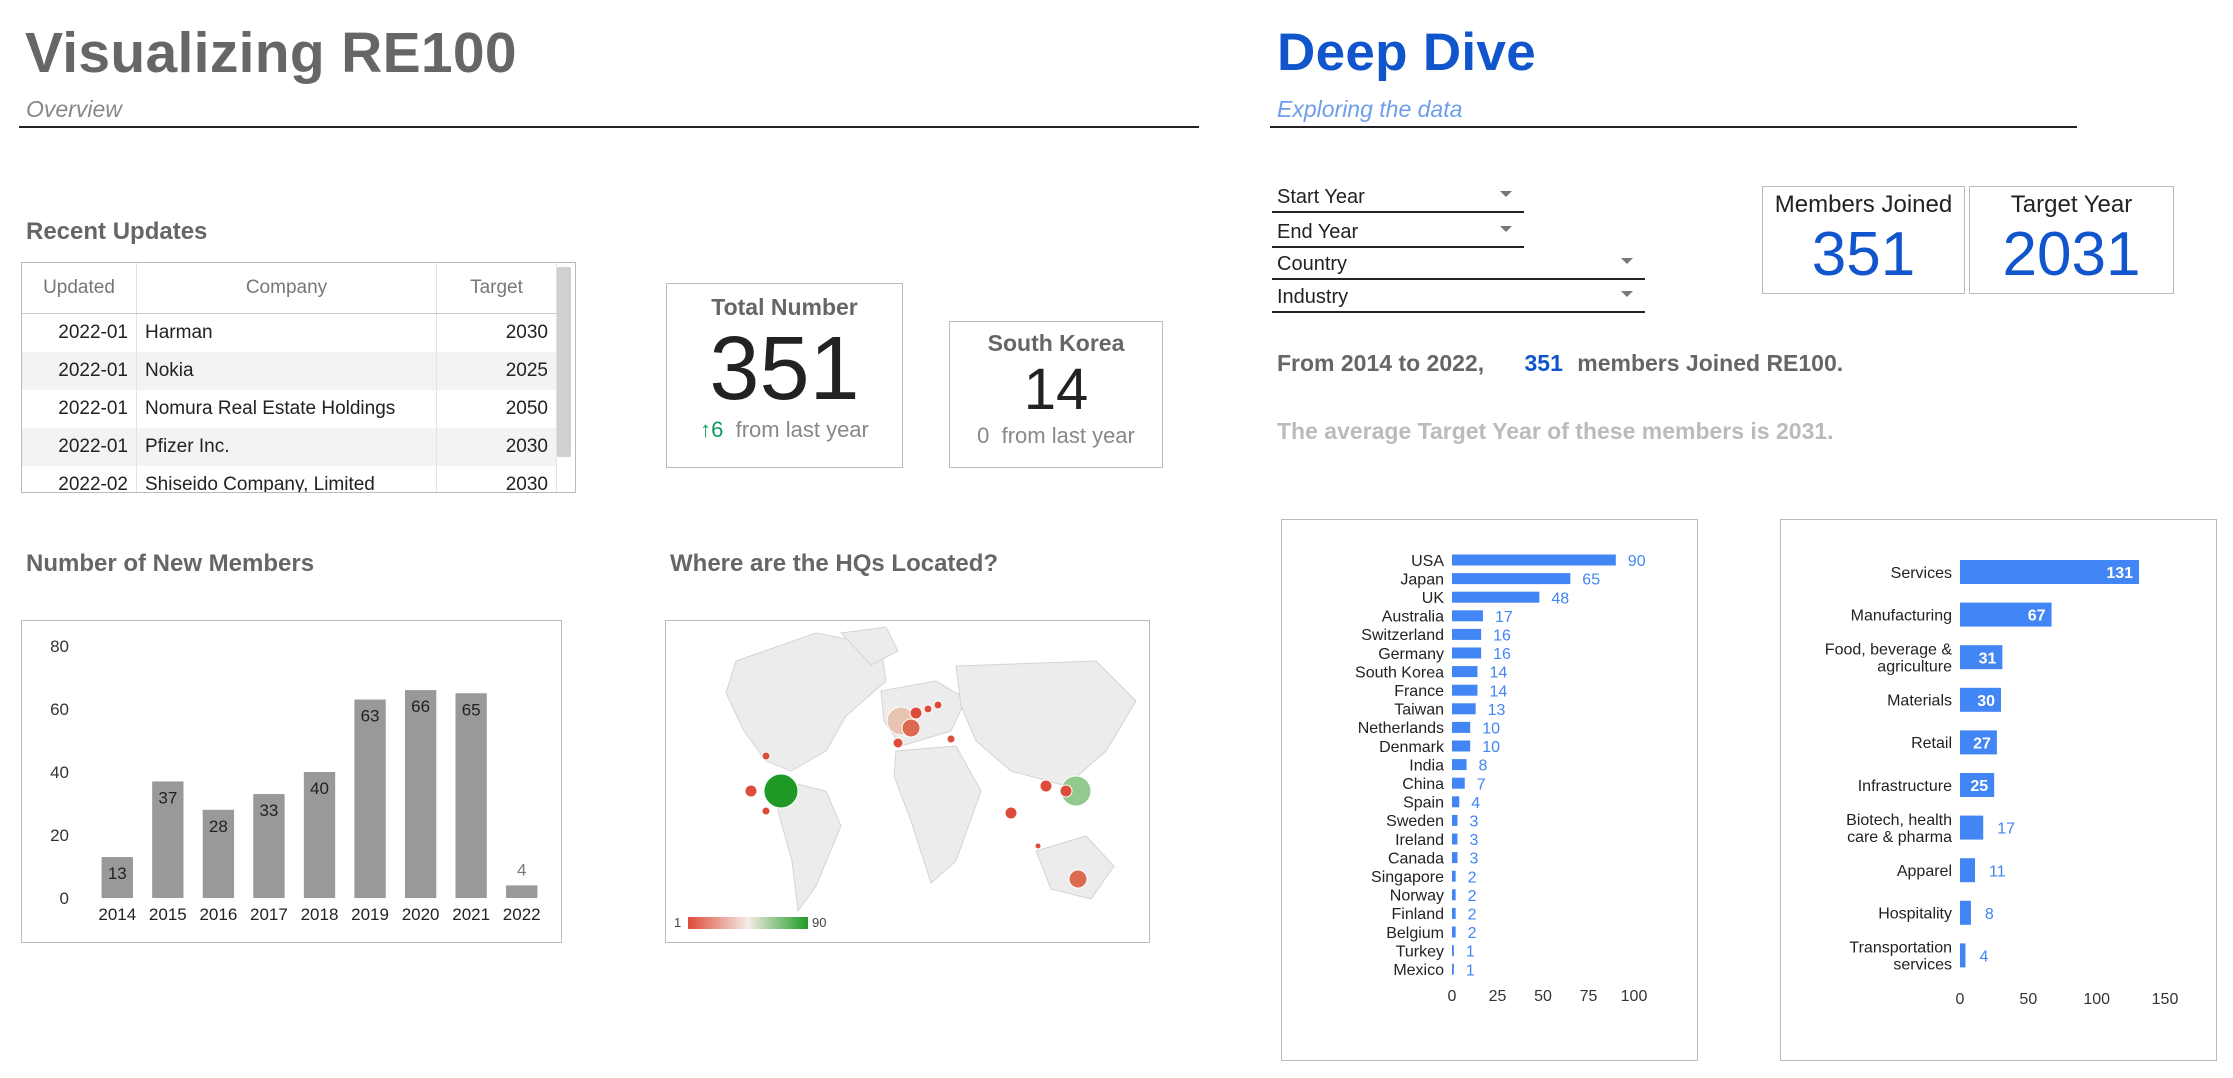 Image resolution: width=2233 pixels, height=1078 pixels. I want to click on table-row: 2022-01 Harman 2030, so click(289, 332).